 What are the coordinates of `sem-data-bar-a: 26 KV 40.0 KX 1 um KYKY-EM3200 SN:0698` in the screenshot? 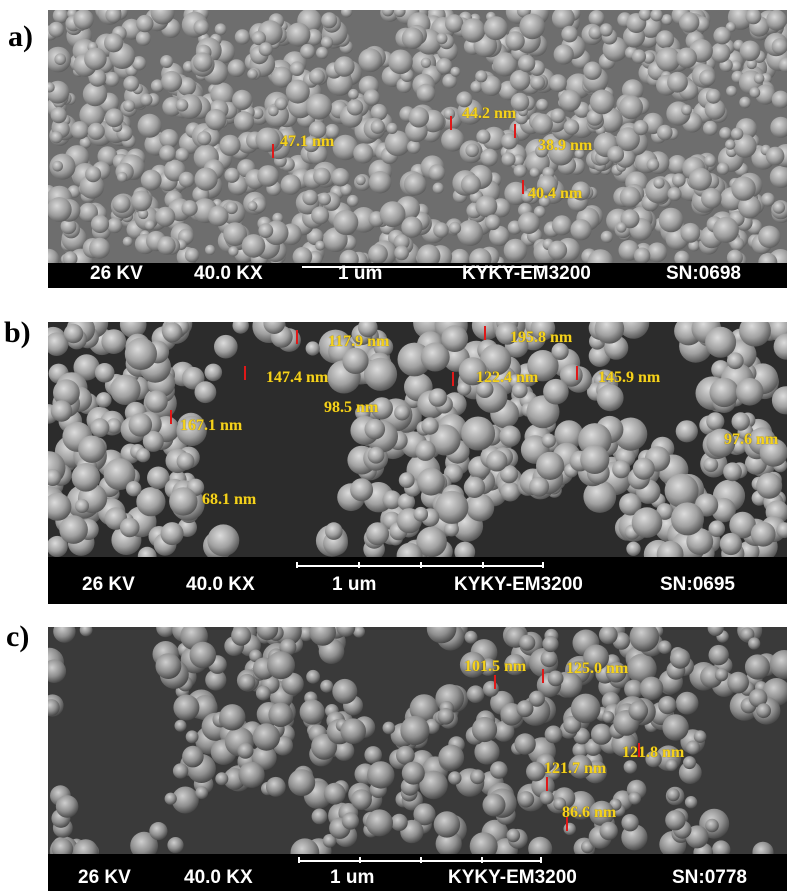 It's located at (417, 275).